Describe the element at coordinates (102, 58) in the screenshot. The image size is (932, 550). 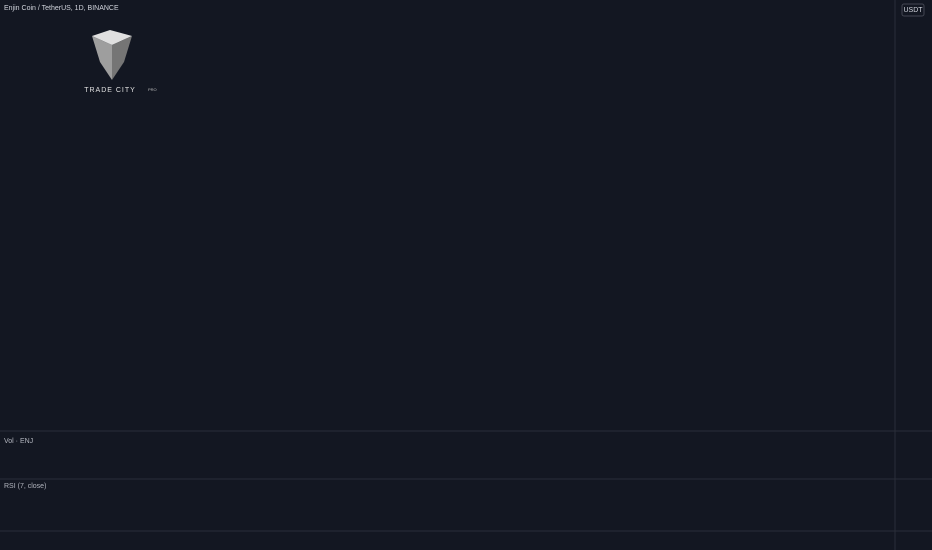
I see `logo-left` at that location.